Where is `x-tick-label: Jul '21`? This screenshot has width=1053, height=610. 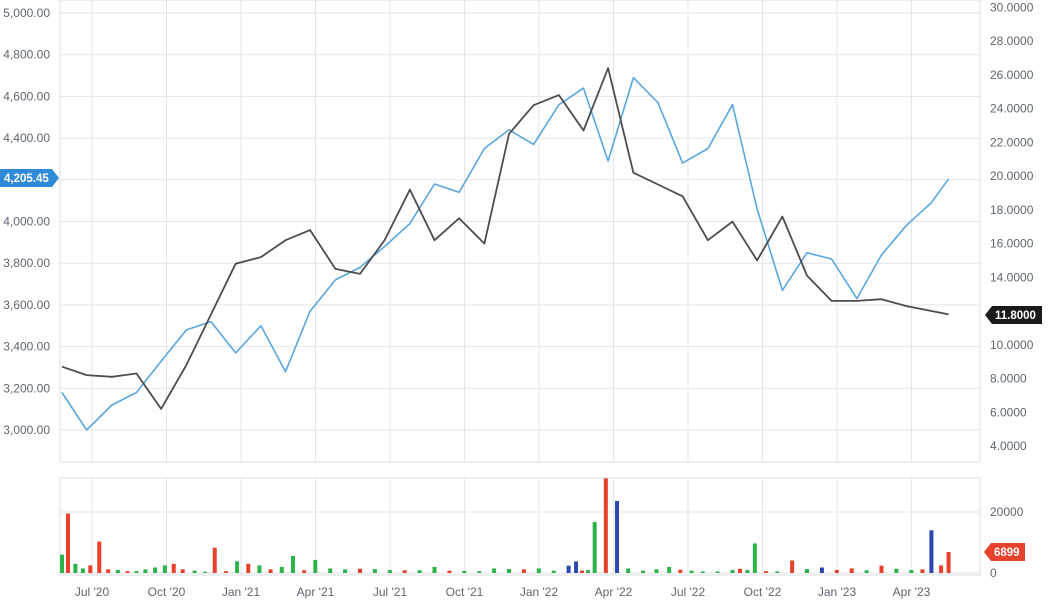 x-tick-label: Jul '21 is located at coordinates (390, 592).